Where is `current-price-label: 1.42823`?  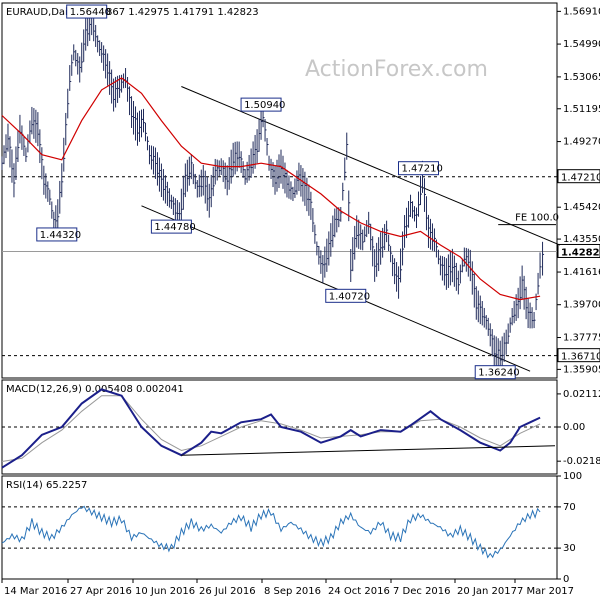 current-price-label: 1.42823 is located at coordinates (580, 252).